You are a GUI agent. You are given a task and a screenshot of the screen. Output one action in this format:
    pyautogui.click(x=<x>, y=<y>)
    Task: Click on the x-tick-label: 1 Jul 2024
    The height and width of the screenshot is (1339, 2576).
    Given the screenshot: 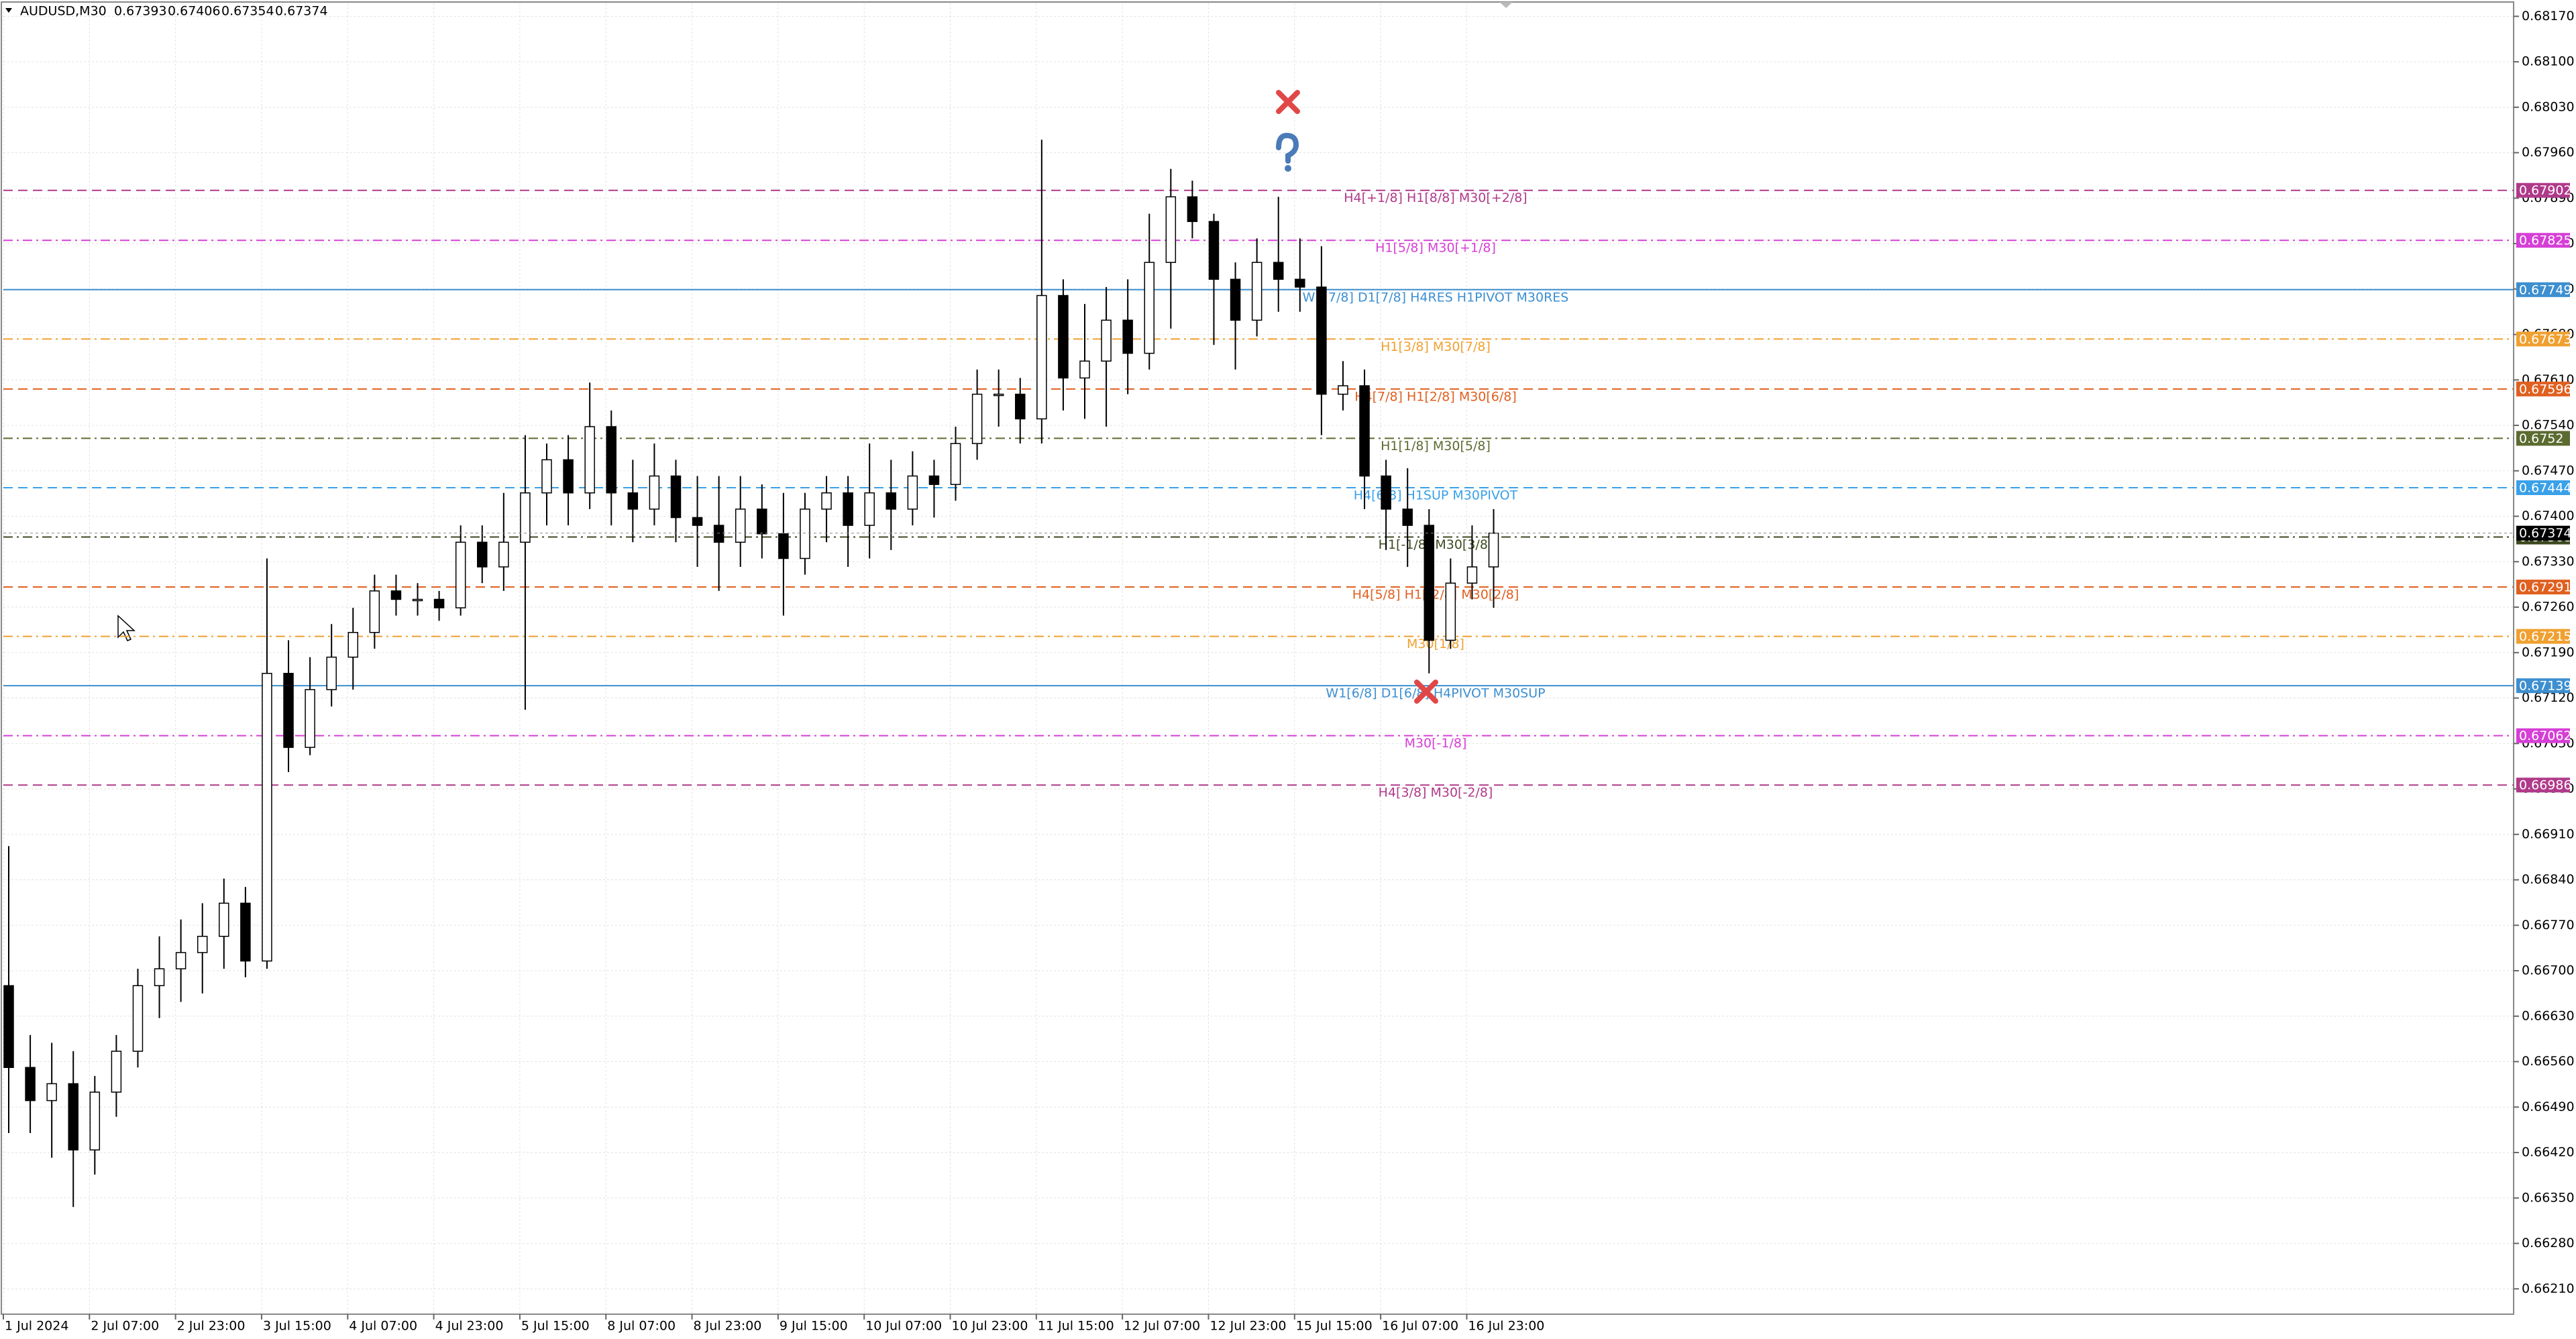 What is the action you would take?
    pyautogui.click(x=36, y=1326)
    